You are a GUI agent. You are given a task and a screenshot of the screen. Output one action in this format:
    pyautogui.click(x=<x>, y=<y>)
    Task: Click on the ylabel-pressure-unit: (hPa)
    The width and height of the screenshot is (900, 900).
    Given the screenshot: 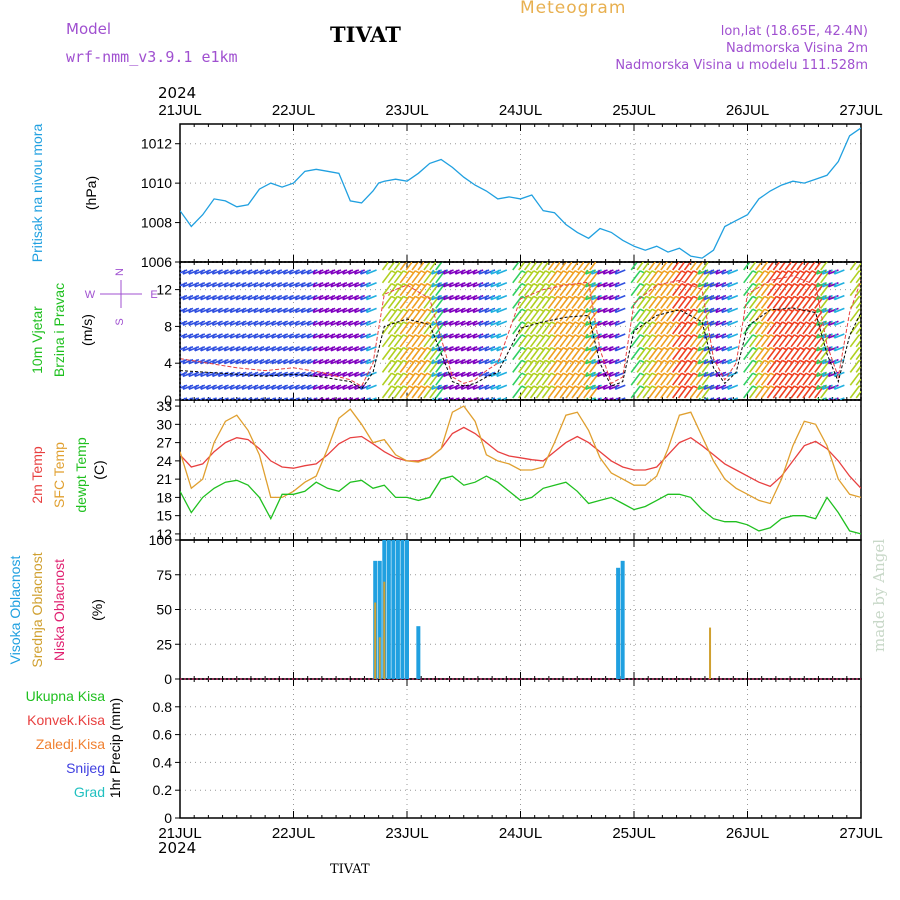 What is the action you would take?
    pyautogui.click(x=91, y=193)
    